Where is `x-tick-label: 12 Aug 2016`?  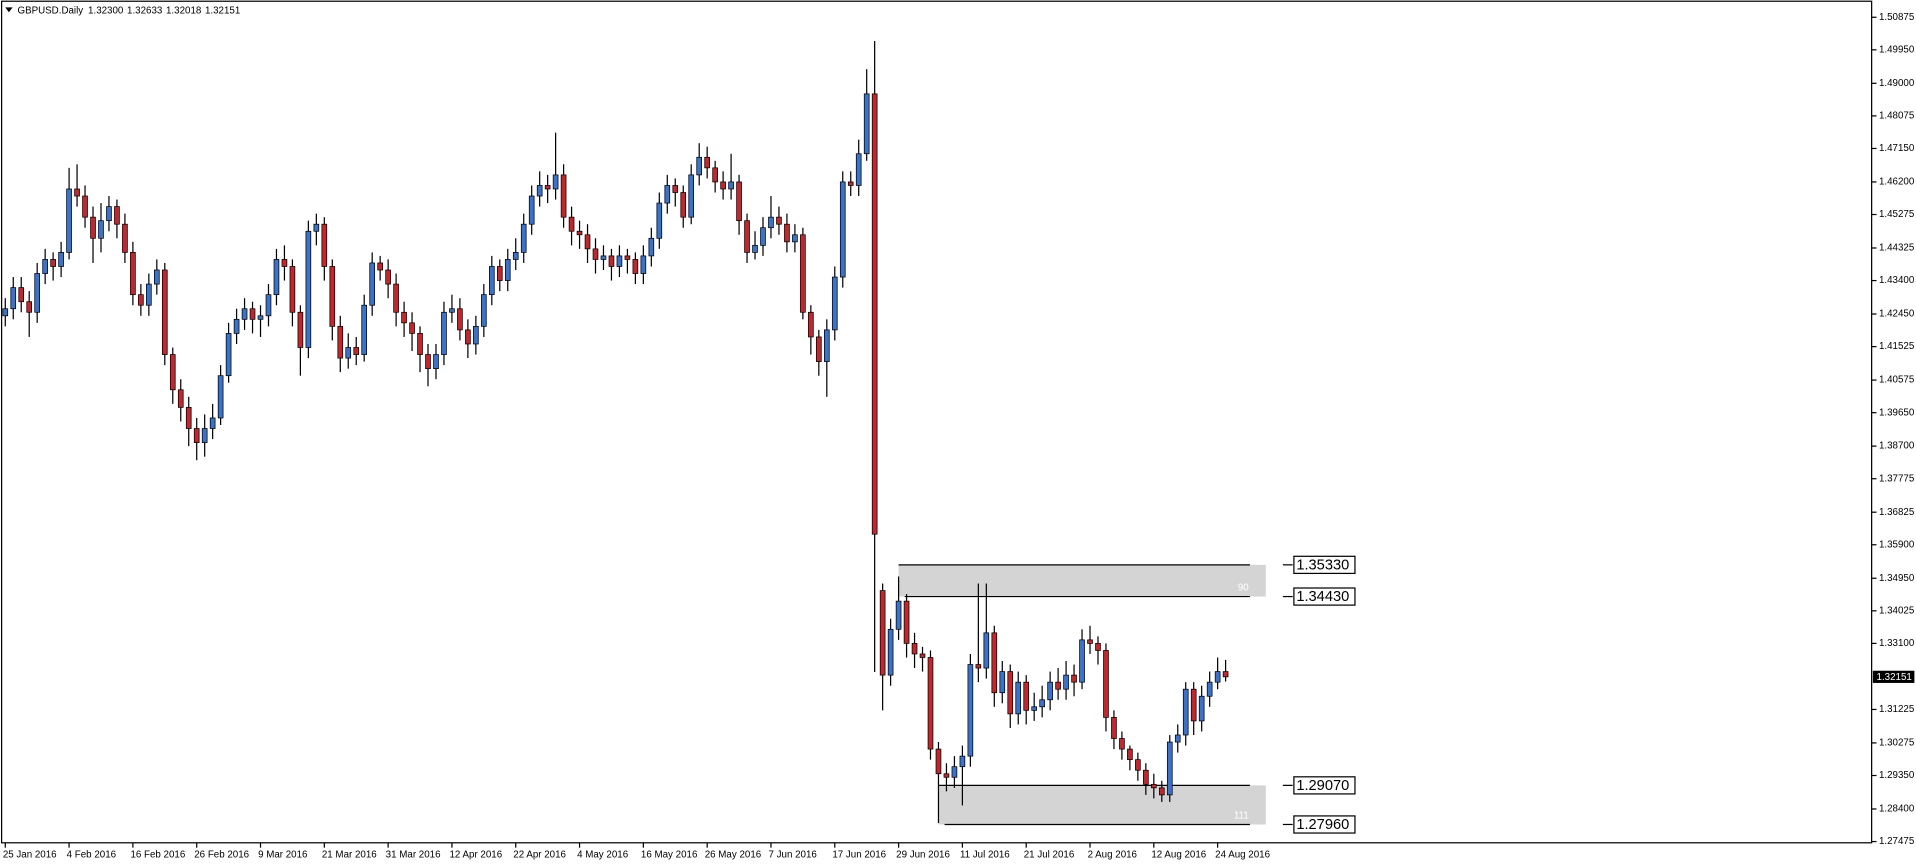 x-tick-label: 12 Aug 2016 is located at coordinates (1178, 855).